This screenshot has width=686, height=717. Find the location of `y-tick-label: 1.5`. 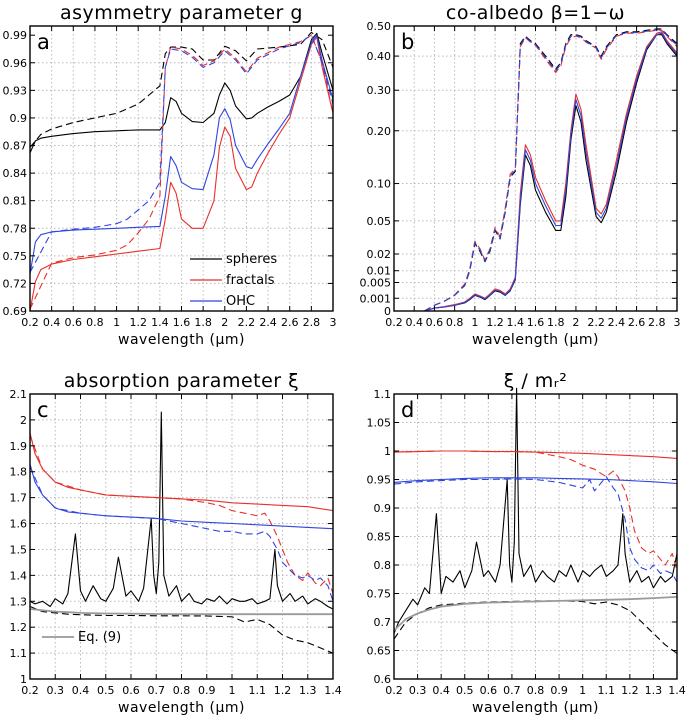

y-tick-label: 1.5 is located at coordinates (19, 549).